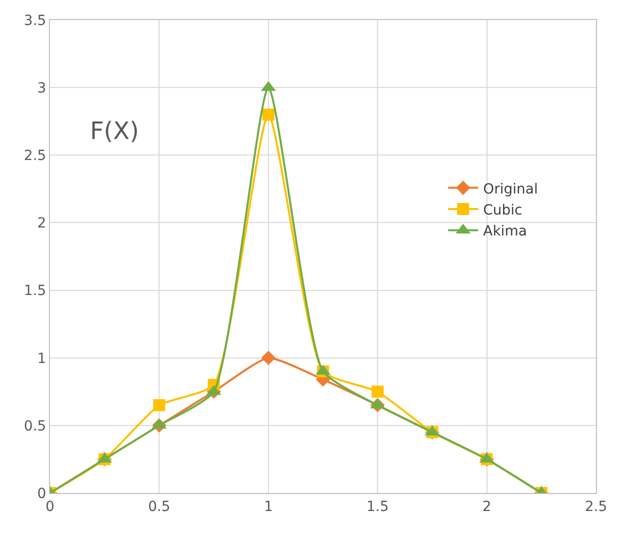 The width and height of the screenshot is (621, 533). What do you see at coordinates (41, 358) in the screenshot?
I see `y-tick-label: 1` at bounding box center [41, 358].